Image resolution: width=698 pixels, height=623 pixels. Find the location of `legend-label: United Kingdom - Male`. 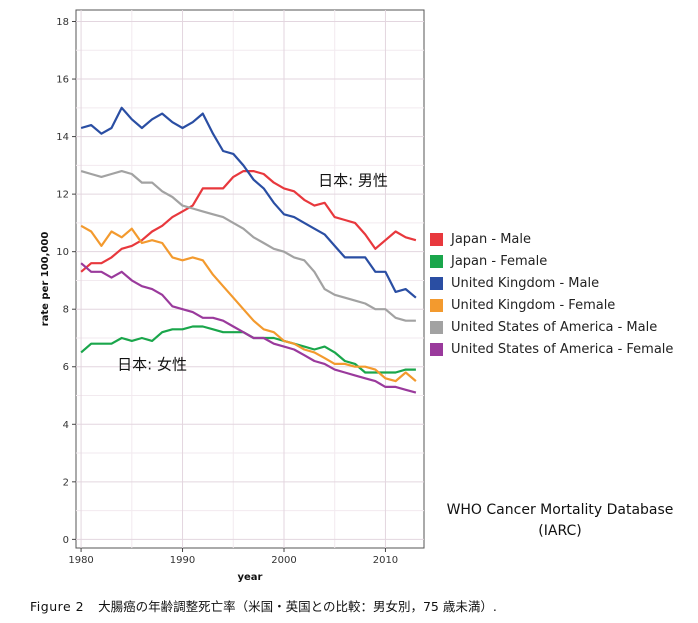

legend-label: United Kingdom - Male is located at coordinates (525, 283).